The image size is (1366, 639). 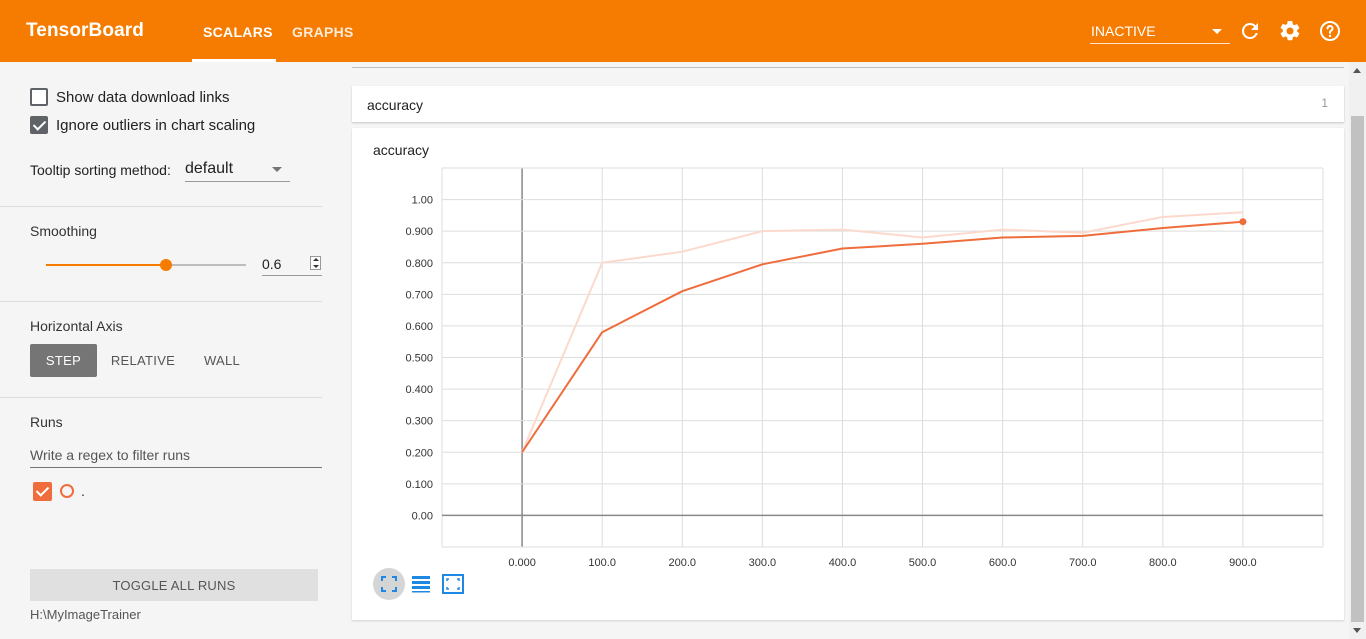 I want to click on fit-domain-button, so click(x=389, y=584).